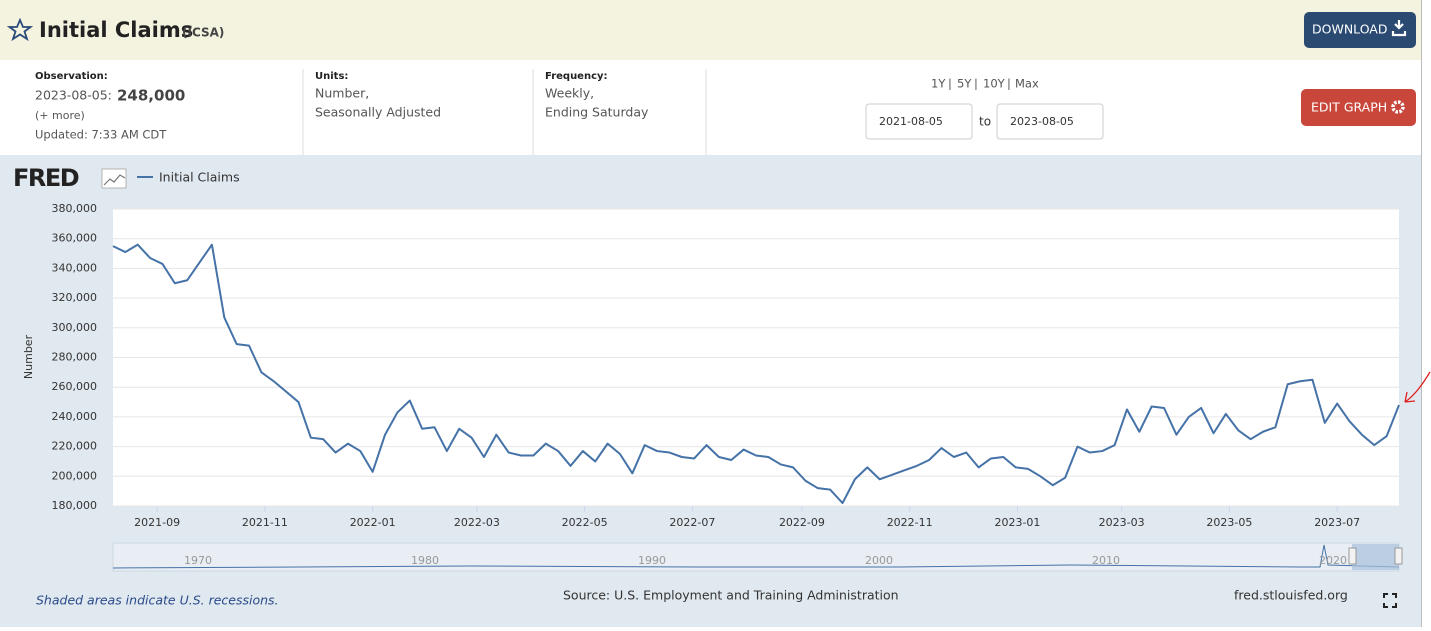  I want to click on y-tick-label: 240,000, so click(75, 416).